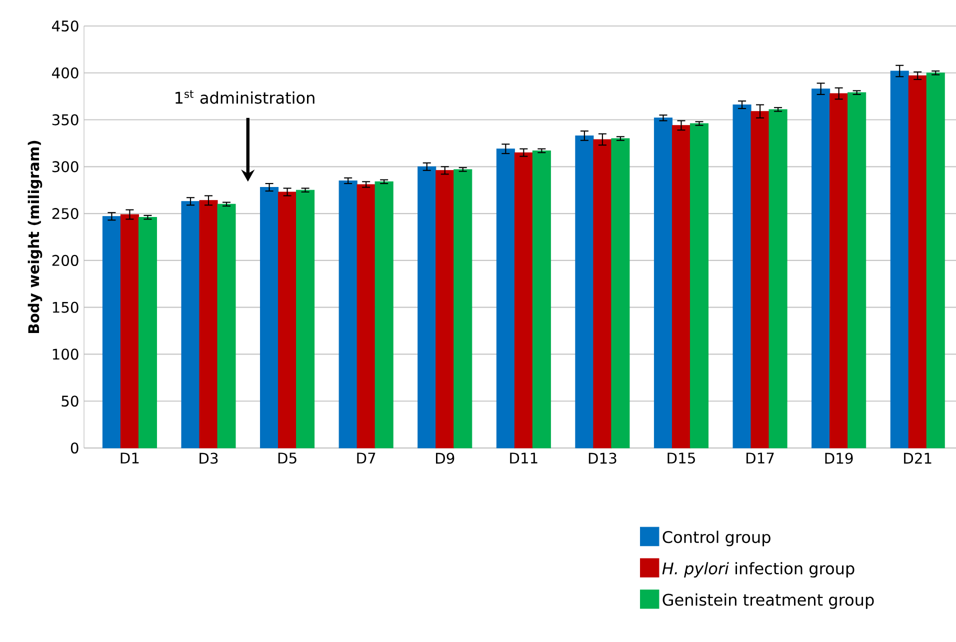 This screenshot has width=956, height=642. Describe the element at coordinates (65, 166) in the screenshot. I see `y-tick-label: 300` at that location.